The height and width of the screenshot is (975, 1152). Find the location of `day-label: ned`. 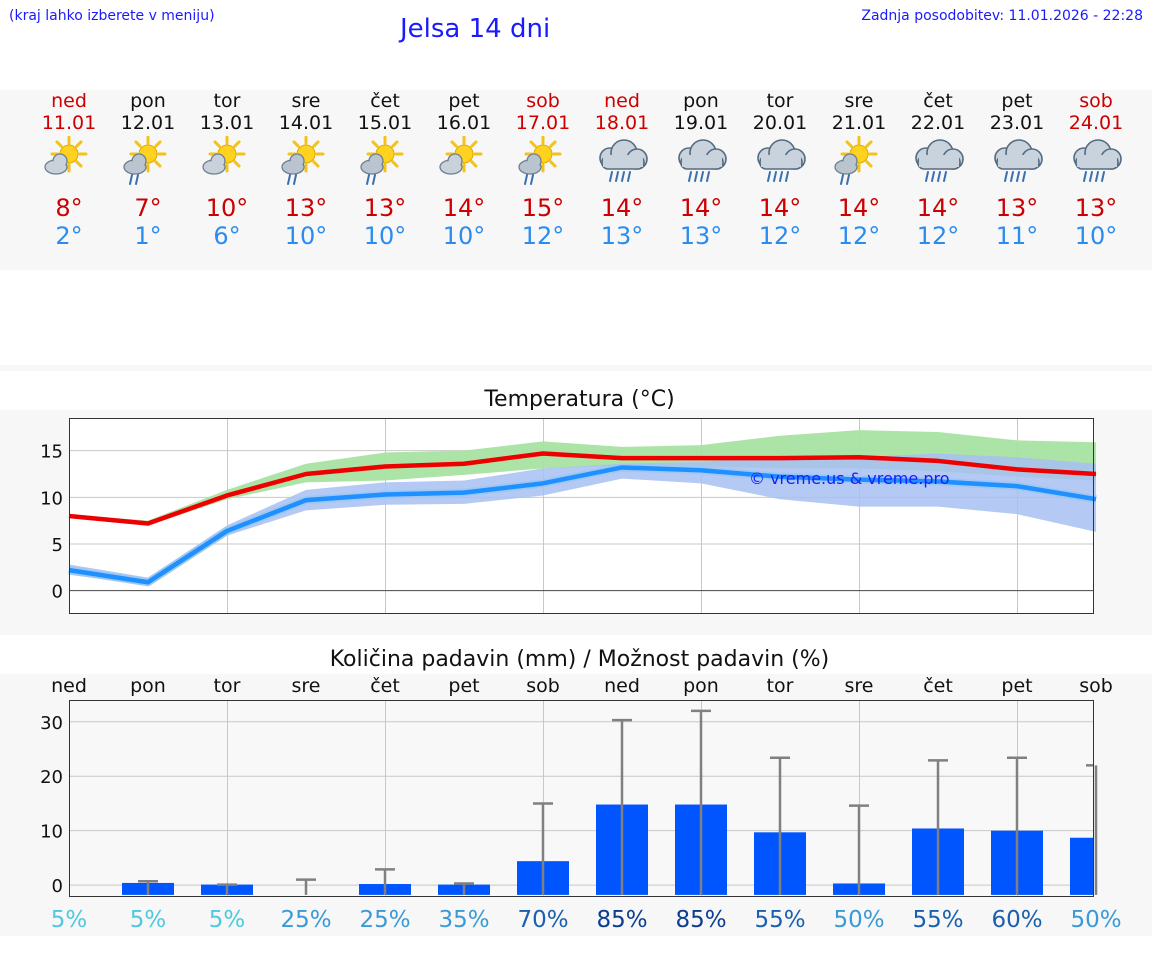

day-label: ned is located at coordinates (622, 686).